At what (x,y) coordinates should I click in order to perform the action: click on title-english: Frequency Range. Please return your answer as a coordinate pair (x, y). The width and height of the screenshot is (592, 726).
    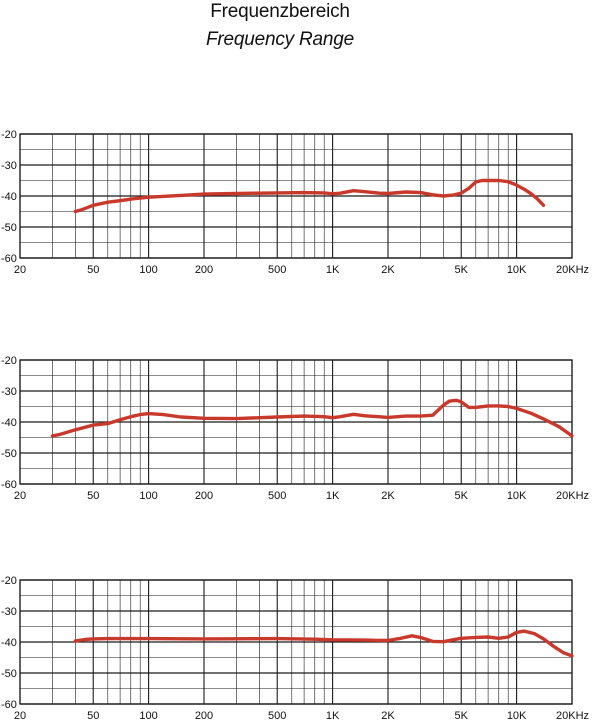
    Looking at the image, I should click on (280, 39).